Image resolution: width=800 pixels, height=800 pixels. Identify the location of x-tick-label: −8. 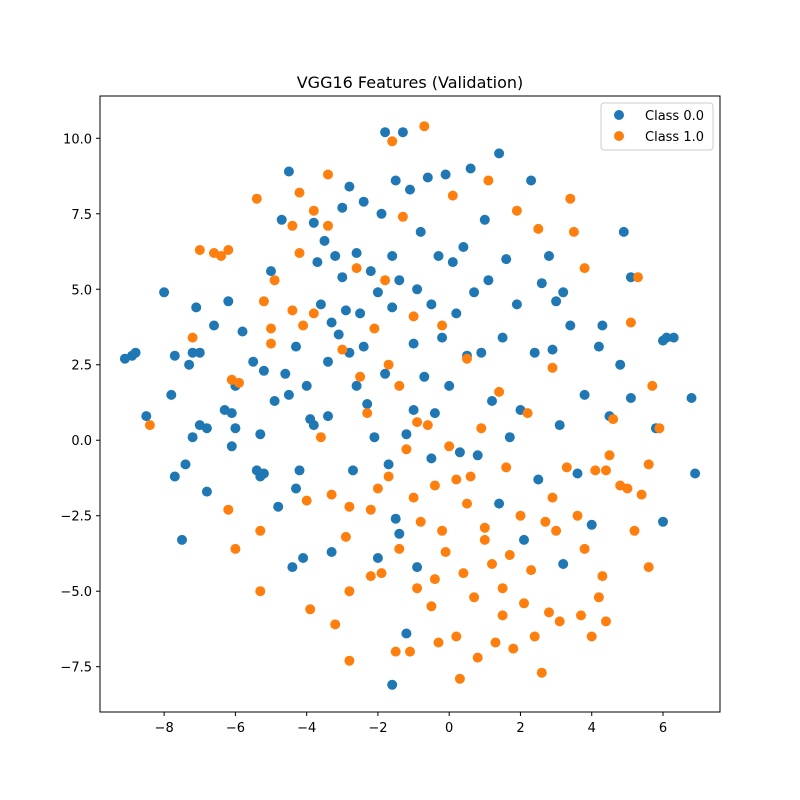
(164, 728).